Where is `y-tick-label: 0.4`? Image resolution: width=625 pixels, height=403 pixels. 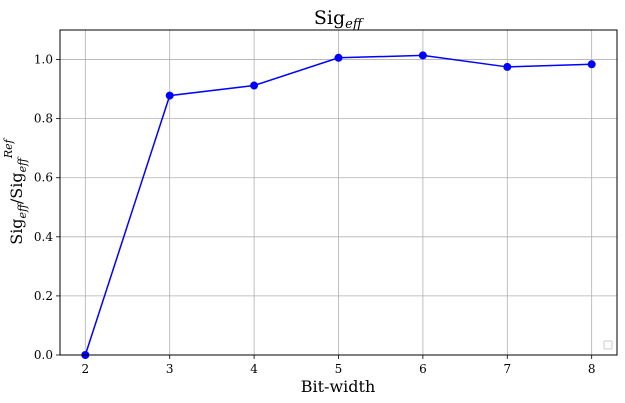 y-tick-label: 0.4 is located at coordinates (43, 237).